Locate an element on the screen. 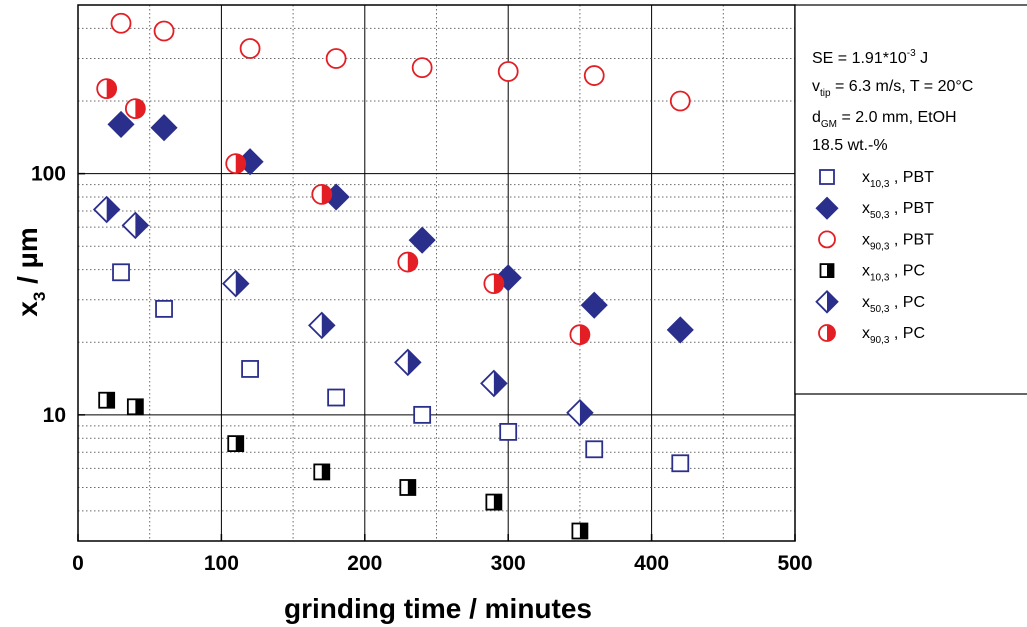  annotation-superscript: -3 is located at coordinates (911, 53).